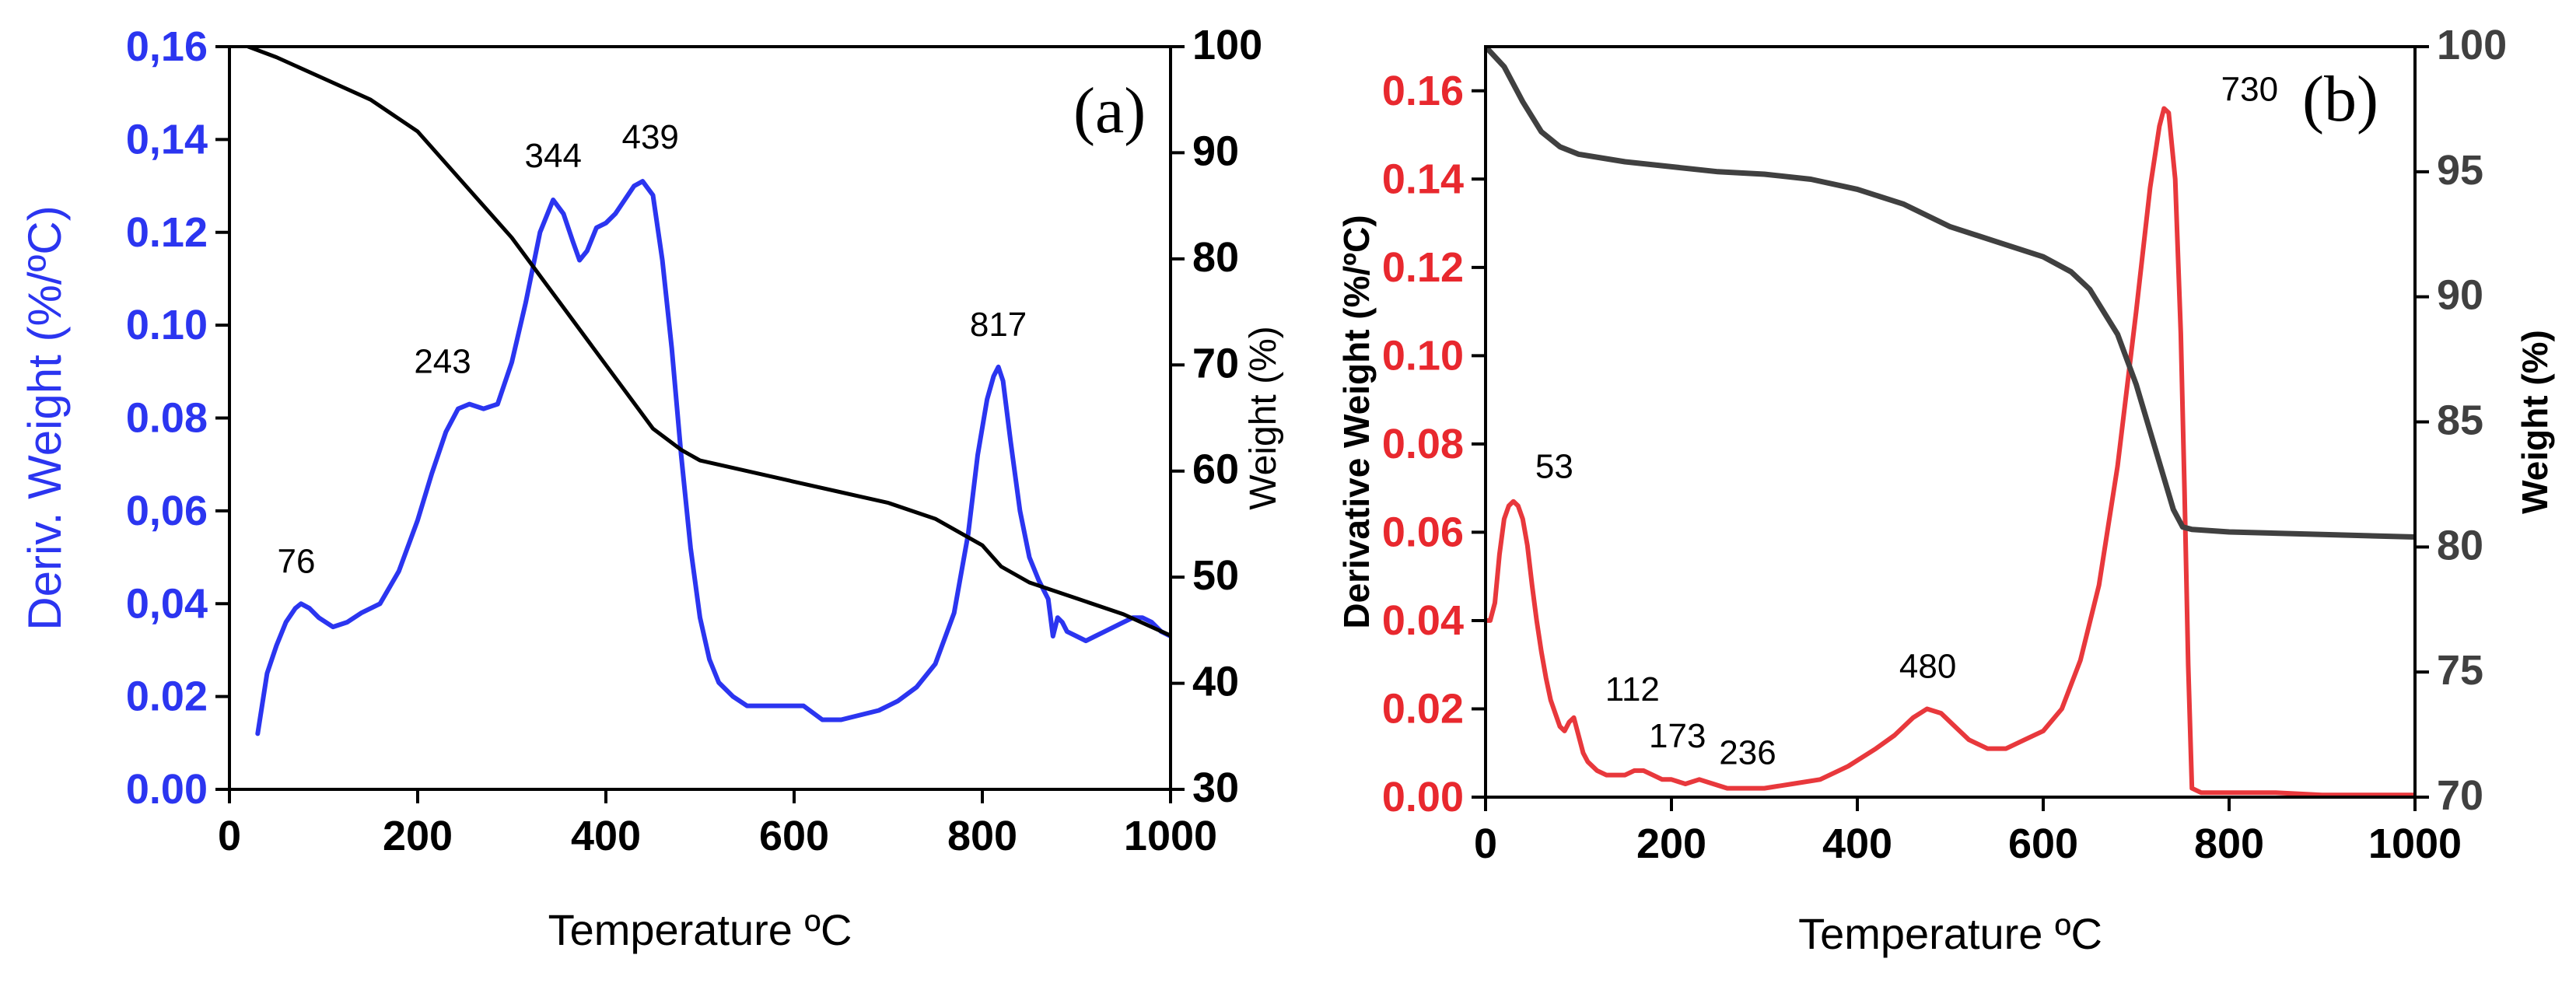 The height and width of the screenshot is (983, 2576). What do you see at coordinates (999, 325) in the screenshot?
I see `peak-label: 817` at bounding box center [999, 325].